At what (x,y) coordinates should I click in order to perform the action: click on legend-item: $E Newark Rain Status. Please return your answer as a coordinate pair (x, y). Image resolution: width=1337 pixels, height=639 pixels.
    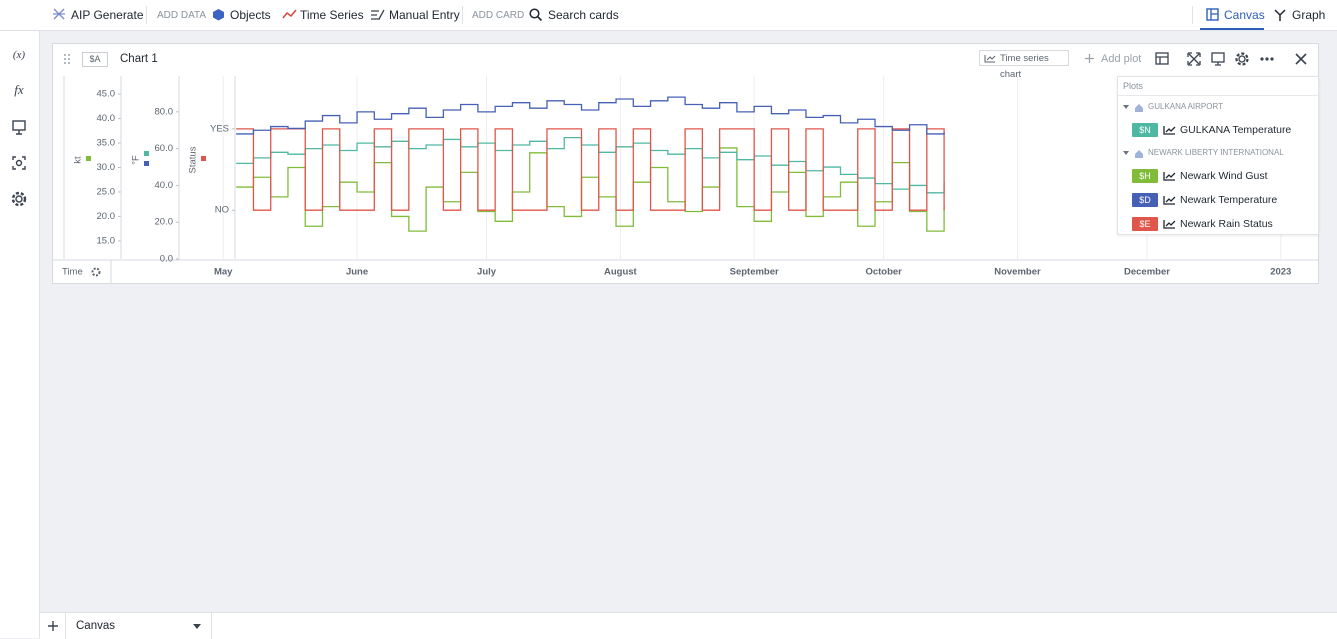
    Looking at the image, I should click on (1218, 224).